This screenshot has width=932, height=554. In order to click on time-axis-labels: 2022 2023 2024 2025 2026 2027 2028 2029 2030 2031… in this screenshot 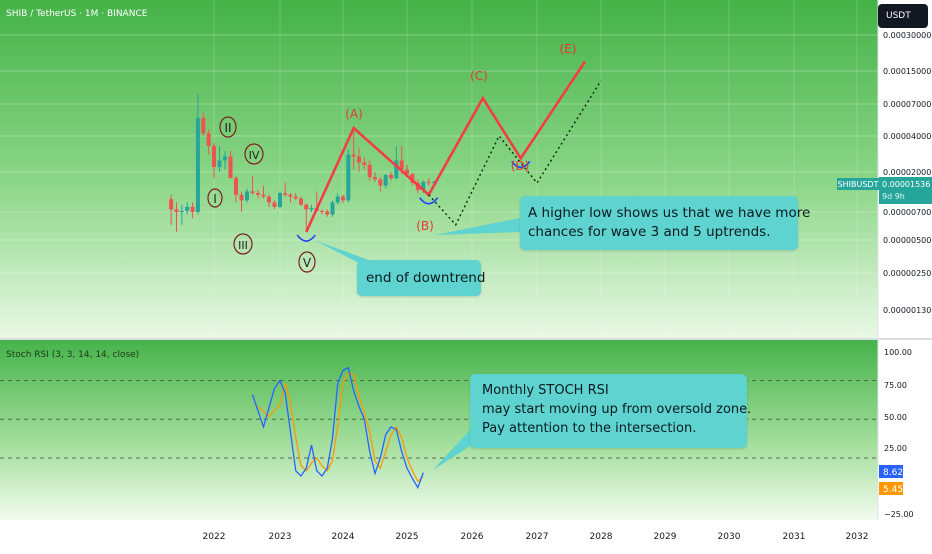, I will do `click(536, 537)`.